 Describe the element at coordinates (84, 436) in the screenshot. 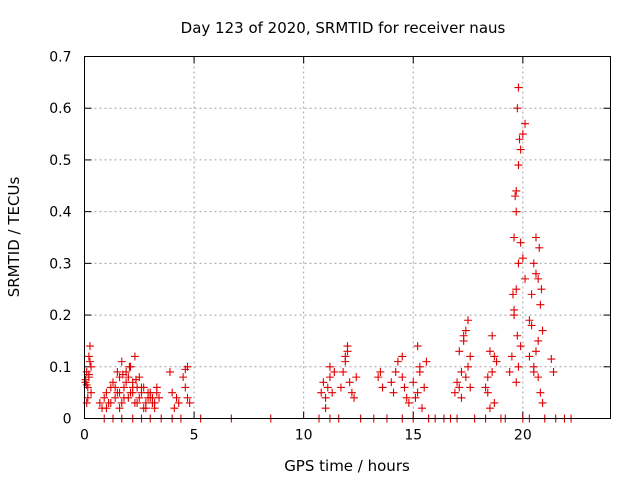

I see `x-tick-label: 0` at that location.